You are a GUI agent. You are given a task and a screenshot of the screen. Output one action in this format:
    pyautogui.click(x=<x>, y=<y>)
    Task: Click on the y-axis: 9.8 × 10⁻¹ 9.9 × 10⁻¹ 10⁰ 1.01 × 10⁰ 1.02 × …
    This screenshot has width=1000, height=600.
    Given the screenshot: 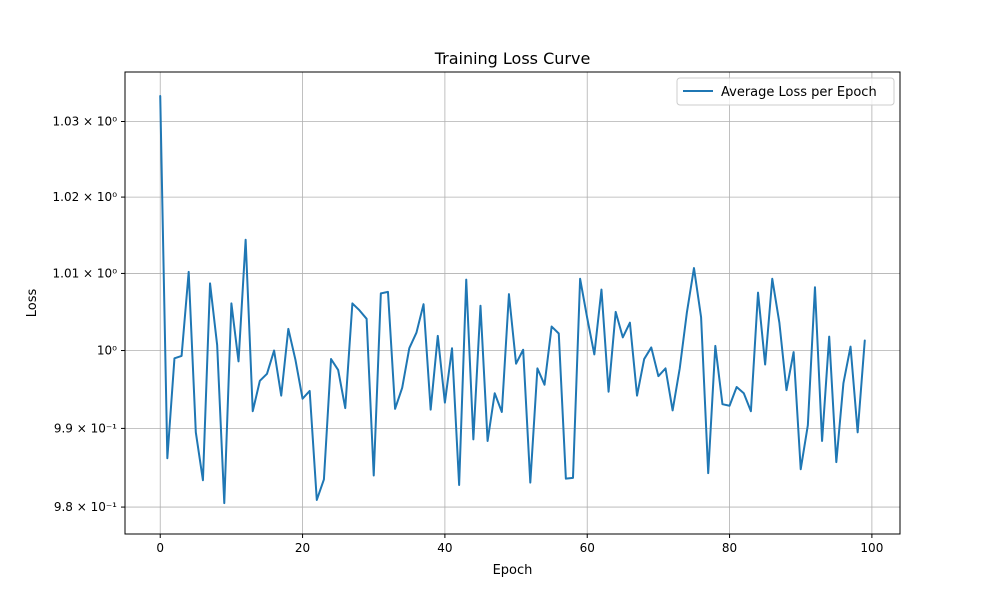 What is the action you would take?
    pyautogui.click(x=89, y=314)
    